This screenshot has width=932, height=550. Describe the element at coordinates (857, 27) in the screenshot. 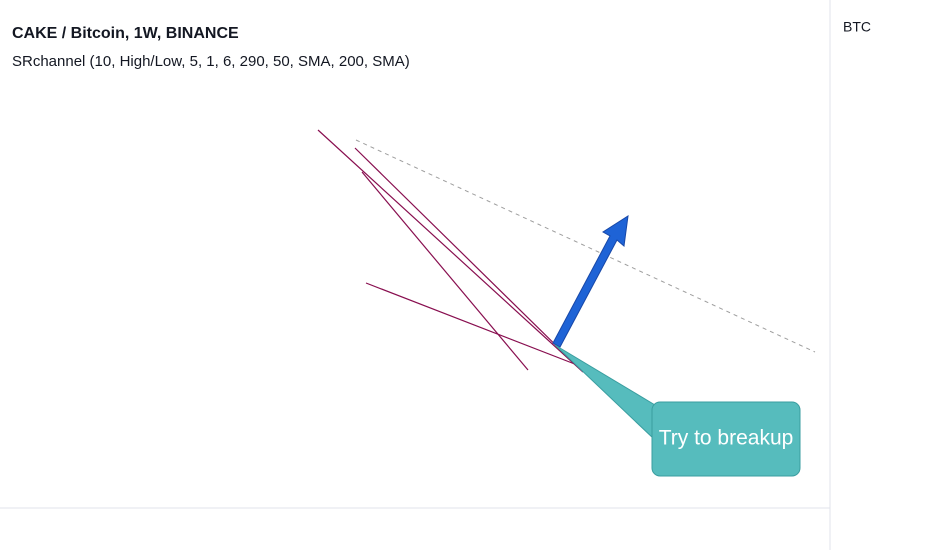

I see `y-unit: BTC` at that location.